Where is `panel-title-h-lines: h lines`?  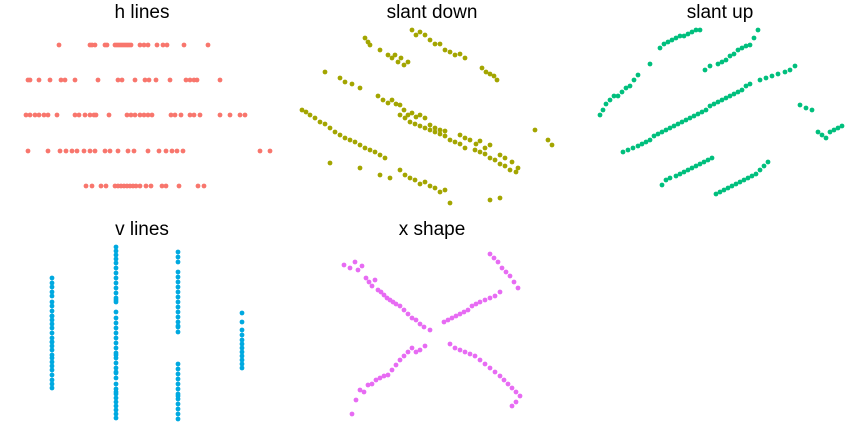
panel-title-h-lines: h lines is located at coordinates (142, 12).